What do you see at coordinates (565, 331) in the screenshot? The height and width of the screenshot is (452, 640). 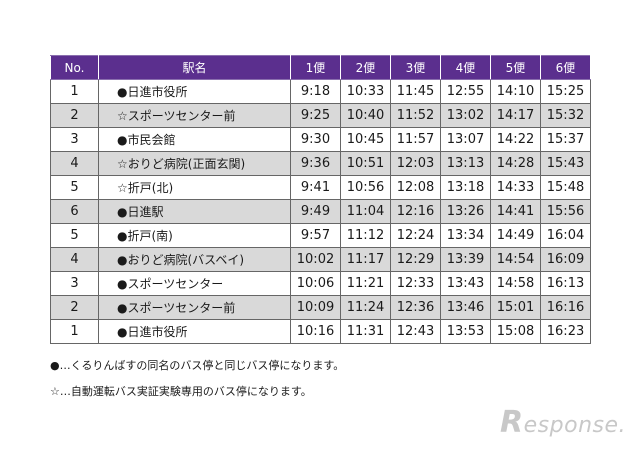 I see `departure-time: 16:23` at bounding box center [565, 331].